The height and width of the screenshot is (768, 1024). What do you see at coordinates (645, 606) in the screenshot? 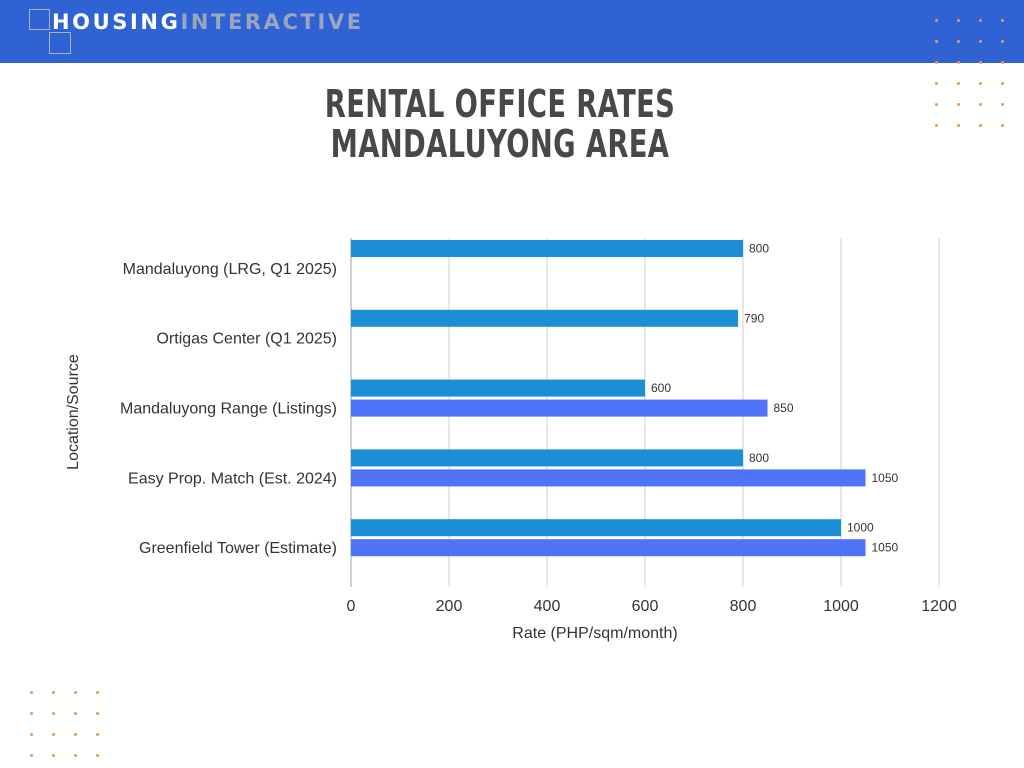
I see `x-tick-label: 600` at bounding box center [645, 606].